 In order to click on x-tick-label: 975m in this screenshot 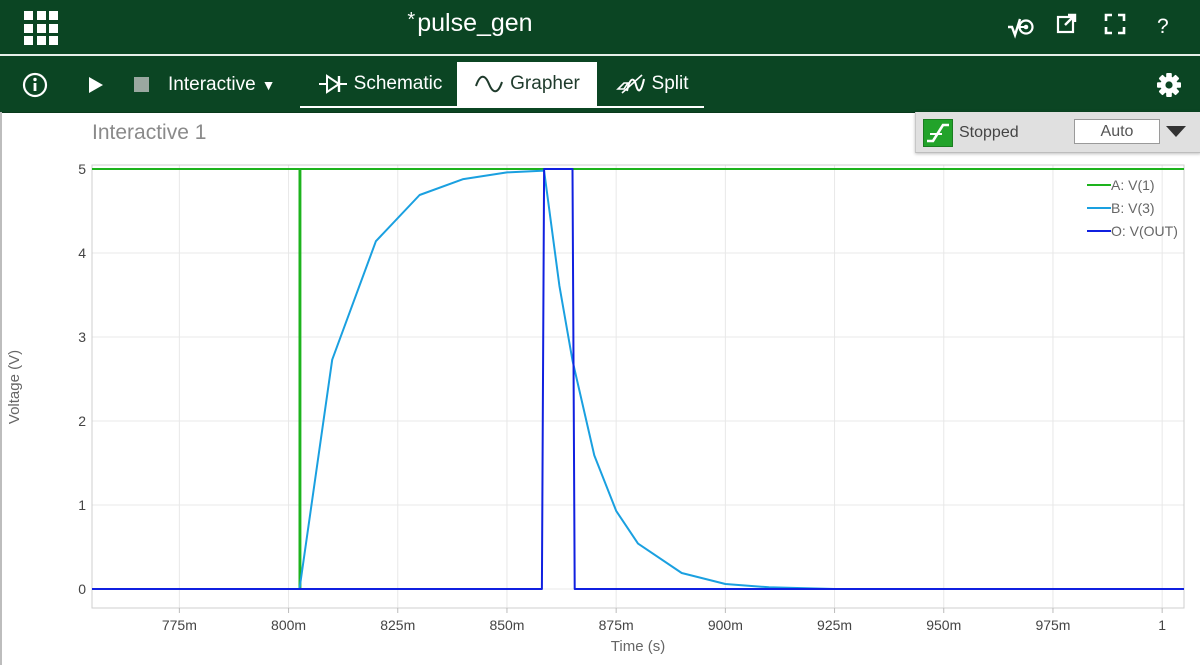, I will do `click(1052, 625)`.